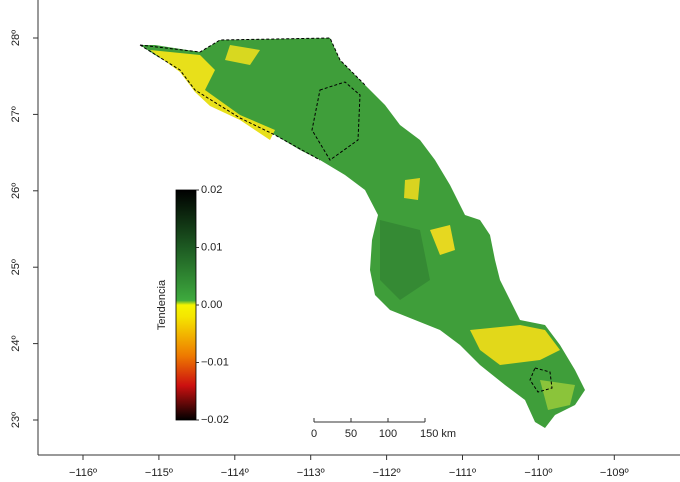 This screenshot has height=482, width=680. Describe the element at coordinates (351, 434) in the screenshot. I see `scale-label: 50` at that location.